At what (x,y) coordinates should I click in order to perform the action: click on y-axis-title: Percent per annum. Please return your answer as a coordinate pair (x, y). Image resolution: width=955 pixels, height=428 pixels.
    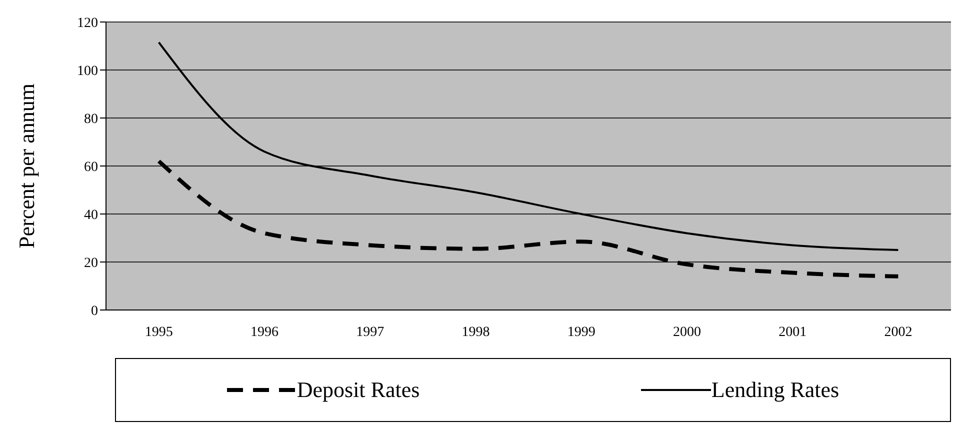
    Looking at the image, I should click on (26, 166).